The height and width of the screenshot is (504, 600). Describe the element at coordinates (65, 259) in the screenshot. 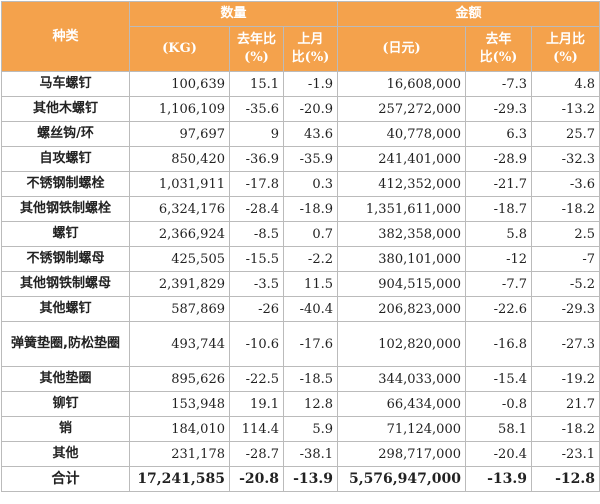

I see `row-label: 不锈钢制螺母` at that location.